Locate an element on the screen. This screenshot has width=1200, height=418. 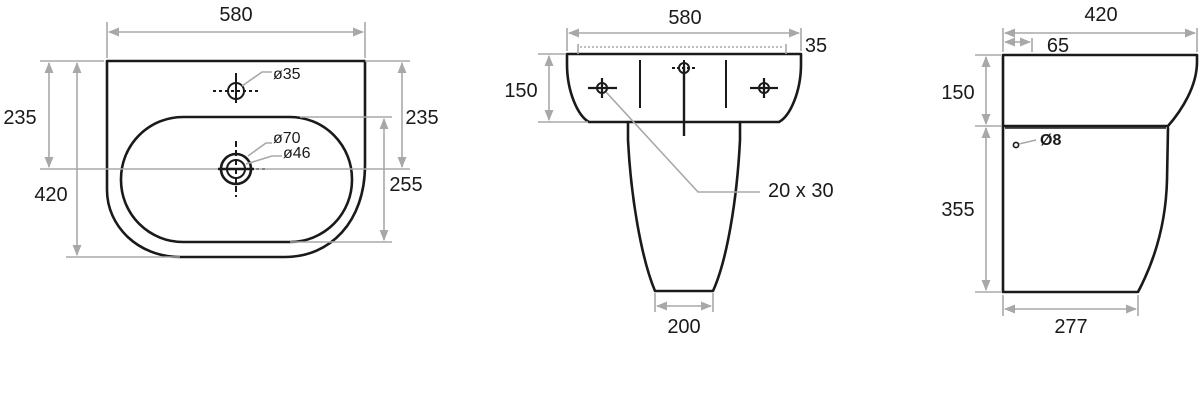
overflow-hole is located at coordinates (1024, 144).